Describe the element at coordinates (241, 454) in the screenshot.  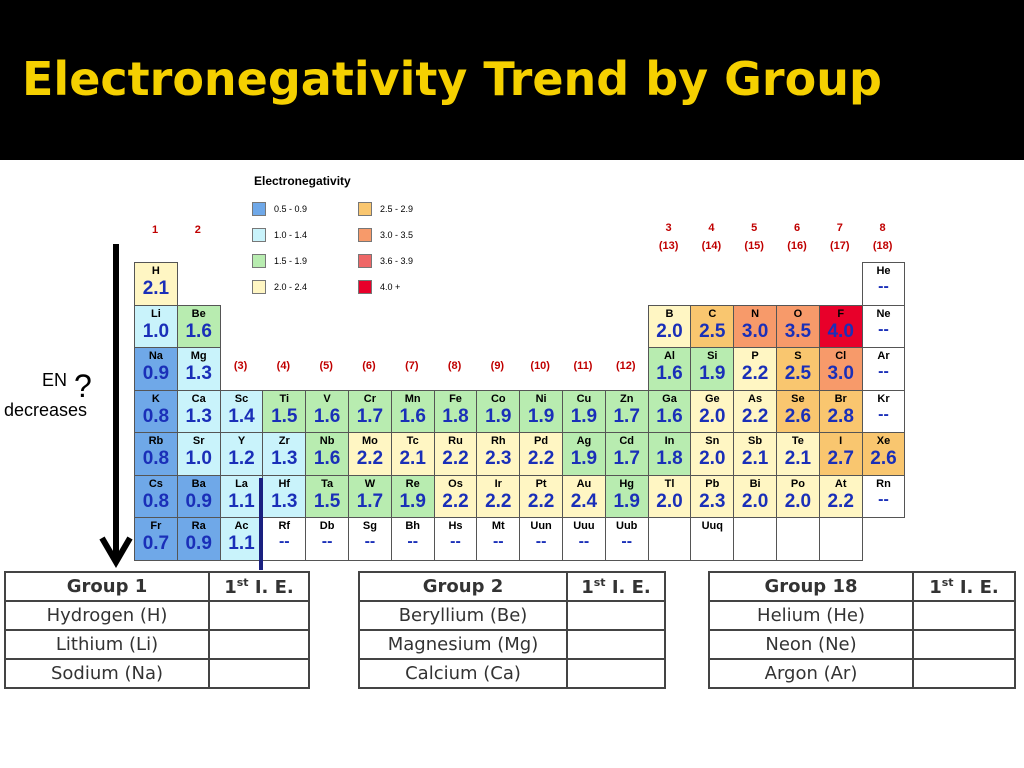
I see `element-cell-y: Y 1.2` at that location.